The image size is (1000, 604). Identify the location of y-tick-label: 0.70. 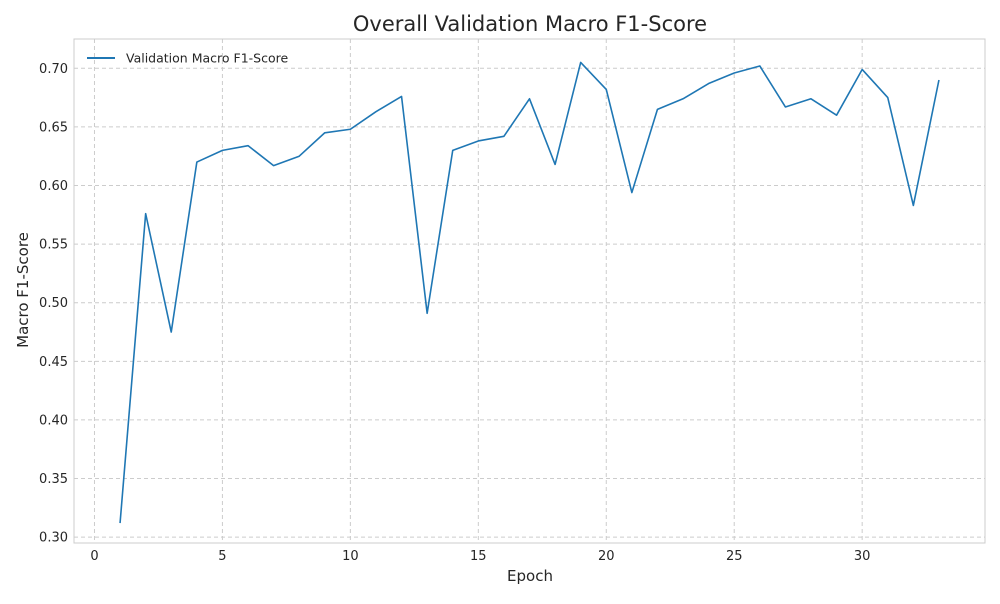
(53, 69).